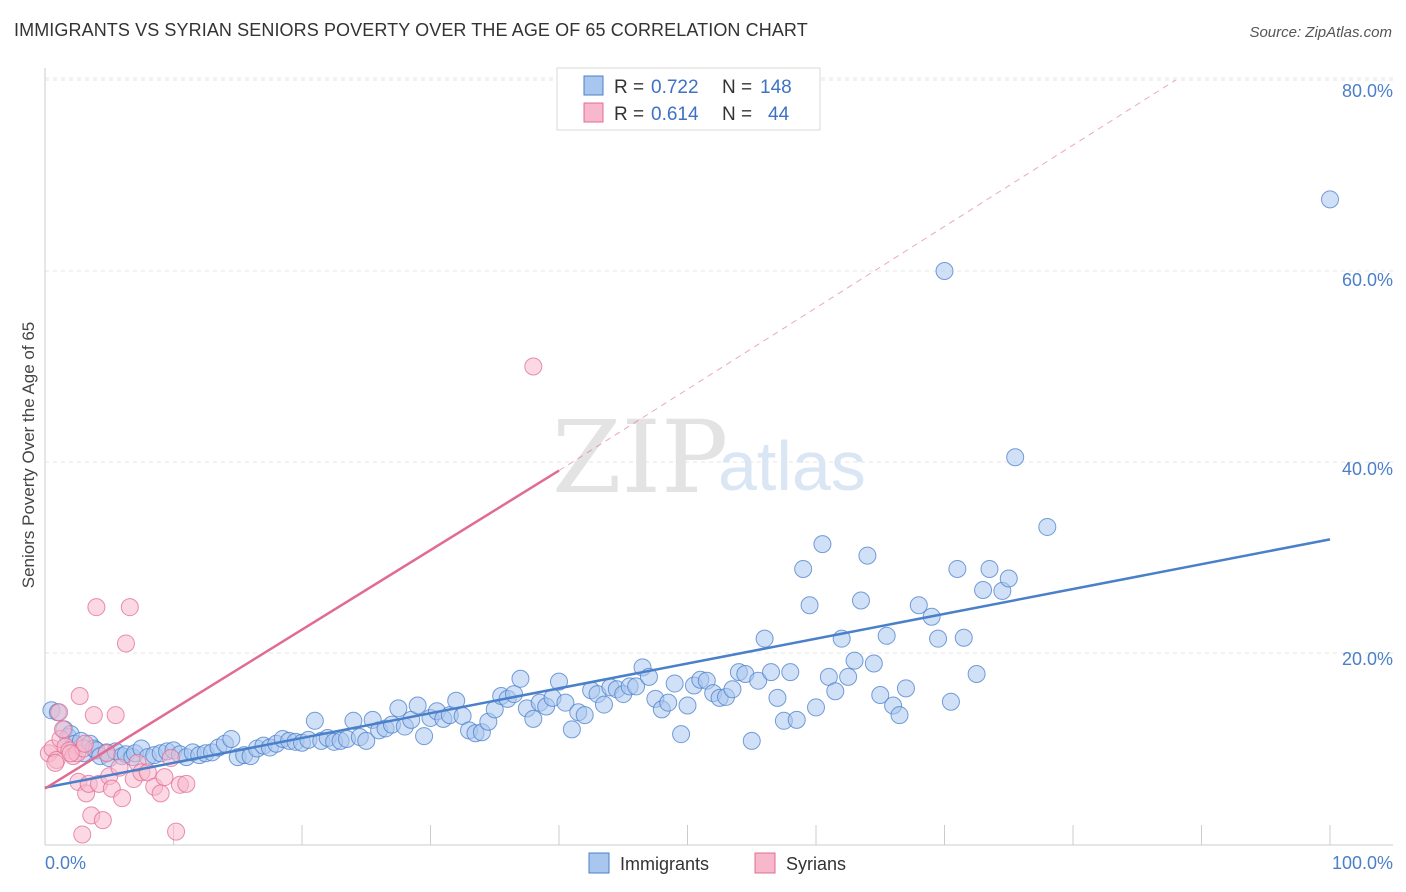 Image resolution: width=1406 pixels, height=892 pixels. What do you see at coordinates (1367, 659) in the screenshot?
I see `y-tick-label: 20.0%` at bounding box center [1367, 659].